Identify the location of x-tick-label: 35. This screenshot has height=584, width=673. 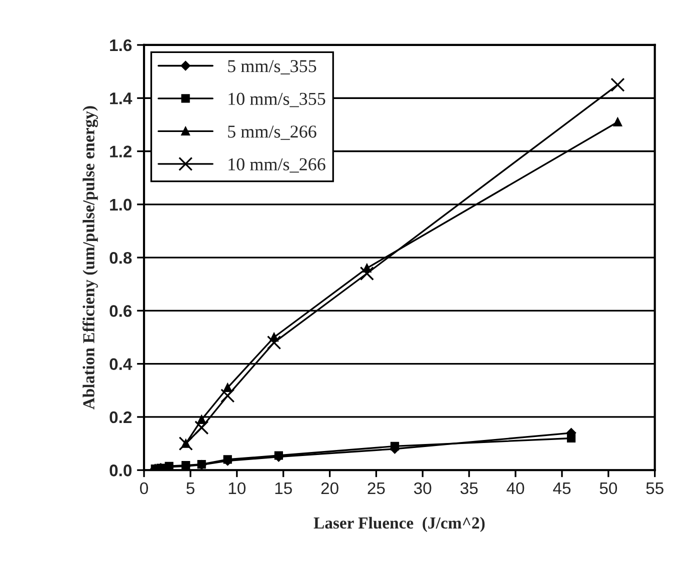
(469, 488).